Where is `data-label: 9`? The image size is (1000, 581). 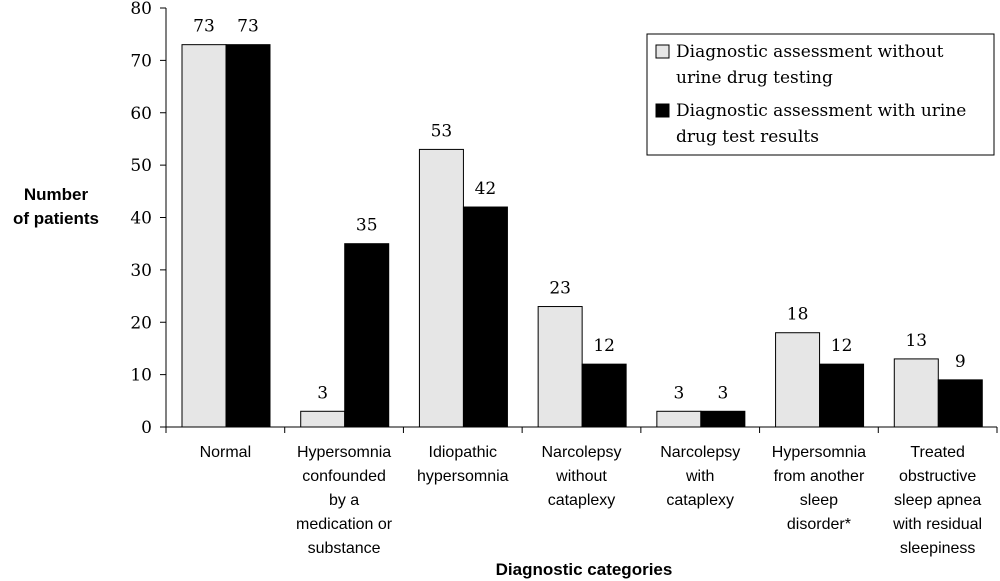 data-label: 9 is located at coordinates (960, 362).